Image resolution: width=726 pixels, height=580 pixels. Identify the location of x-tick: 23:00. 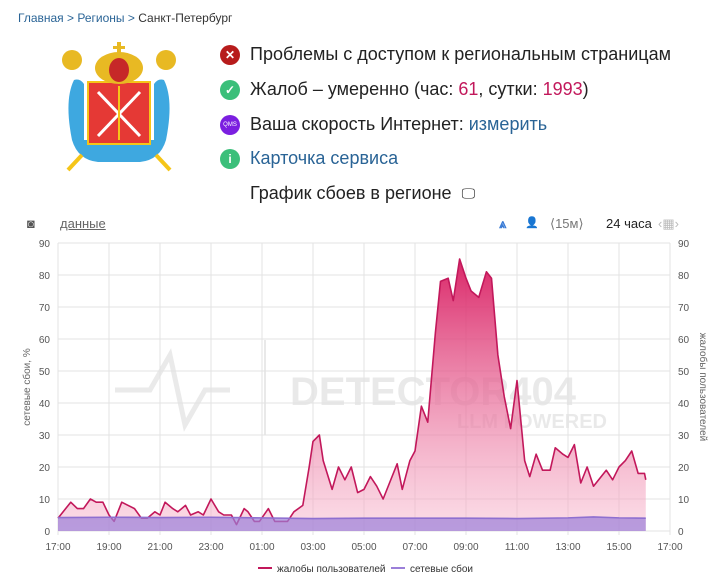
(210, 547).